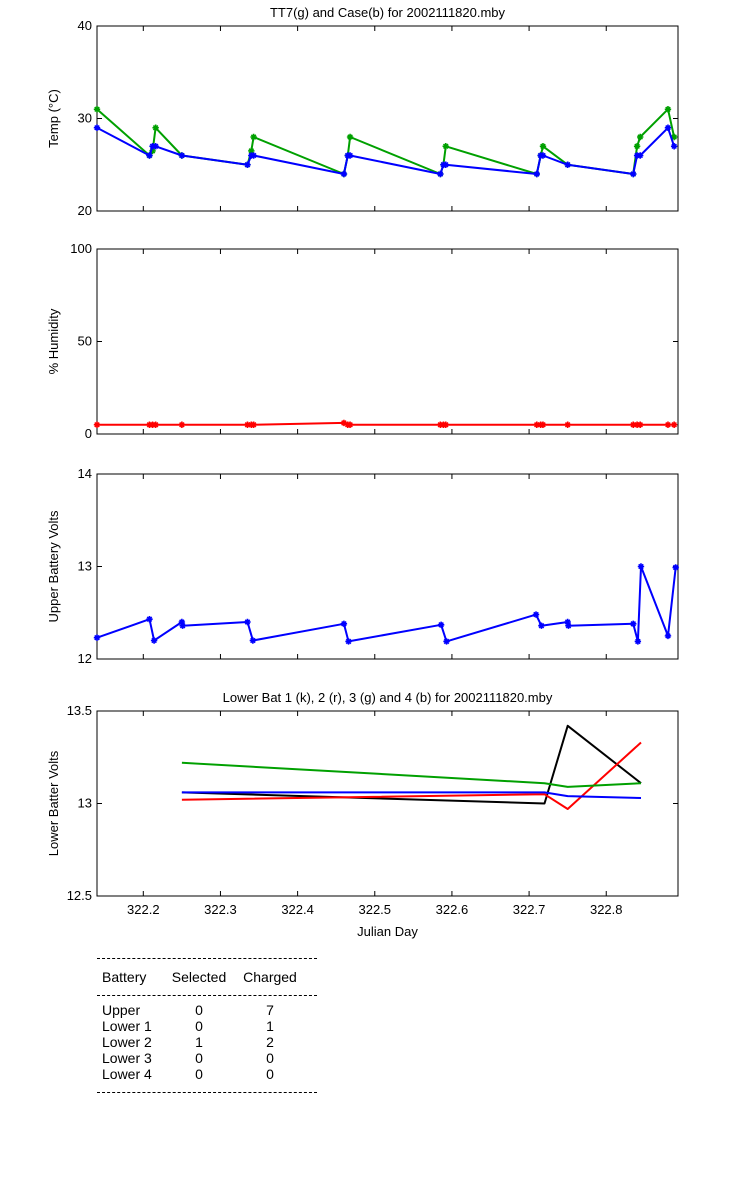 The height and width of the screenshot is (1200, 750). I want to click on y-tick-label: 12, so click(85, 658).